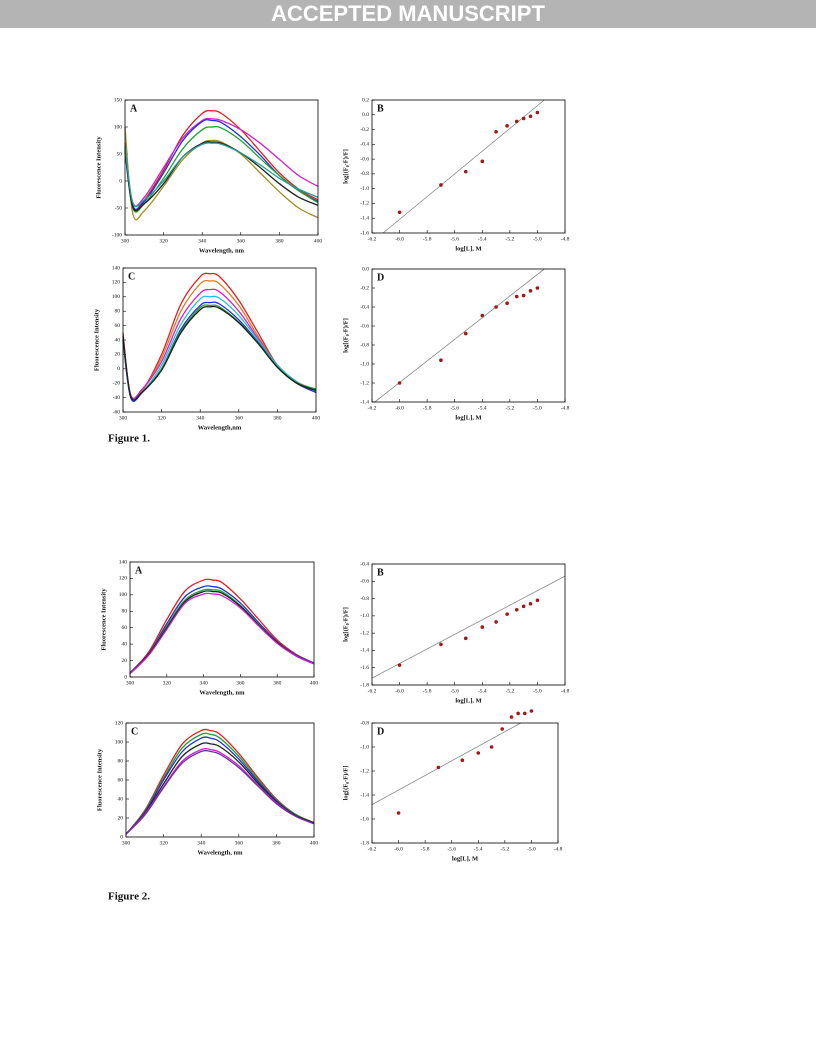 This screenshot has width=816, height=1056. What do you see at coordinates (365, 100) in the screenshot?
I see `y-tick-label: 0.2` at bounding box center [365, 100].